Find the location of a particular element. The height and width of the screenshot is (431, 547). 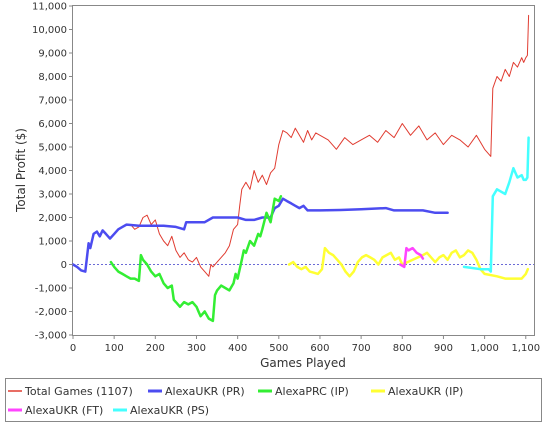

y-tick-label: 1,000 is located at coordinates (52, 242).